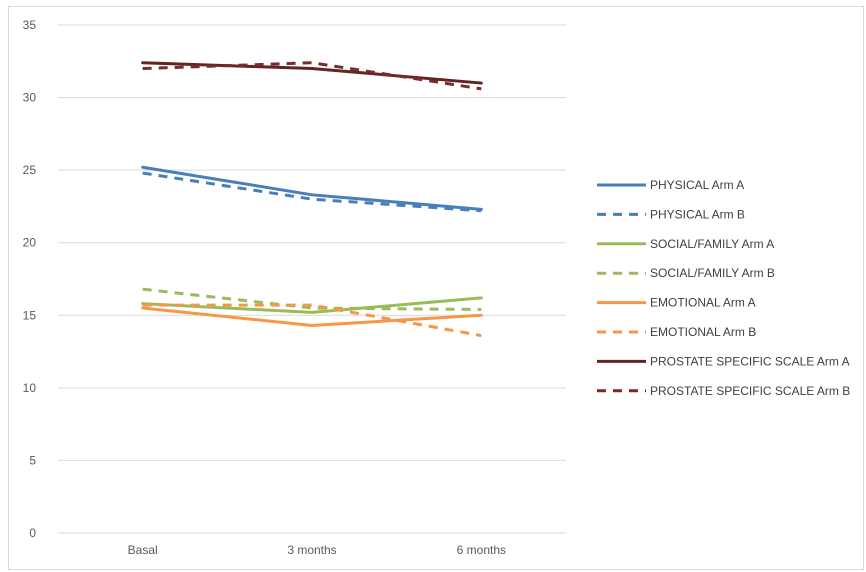 This screenshot has width=866, height=572. I want to click on y-tick-label: 25, so click(30, 170).